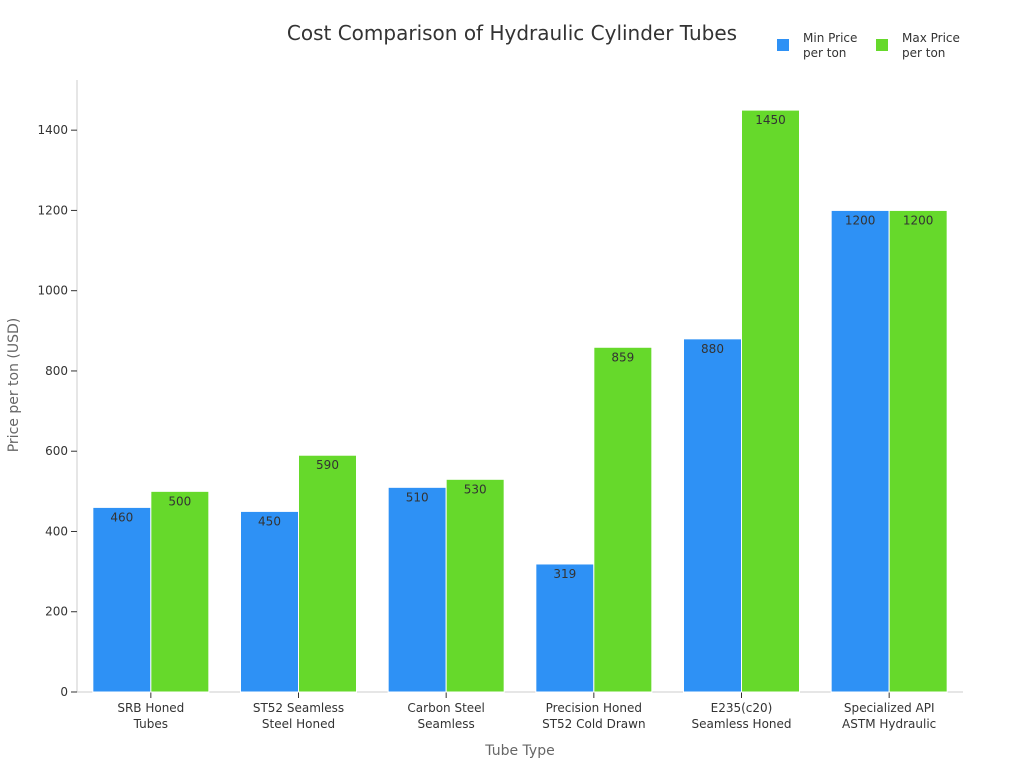 This screenshot has width=1024, height=768. I want to click on bar-value-label: 530, so click(475, 489).